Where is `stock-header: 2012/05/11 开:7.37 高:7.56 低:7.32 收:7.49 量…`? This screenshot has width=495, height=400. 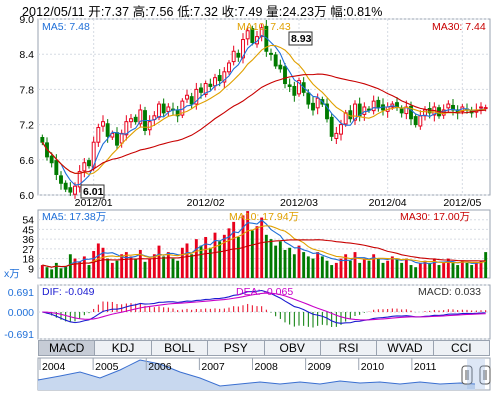
stock-header: 2012/05/11 开:7.37 高:7.56 低:7.32 收:7.49 量… is located at coordinates (202, 10).